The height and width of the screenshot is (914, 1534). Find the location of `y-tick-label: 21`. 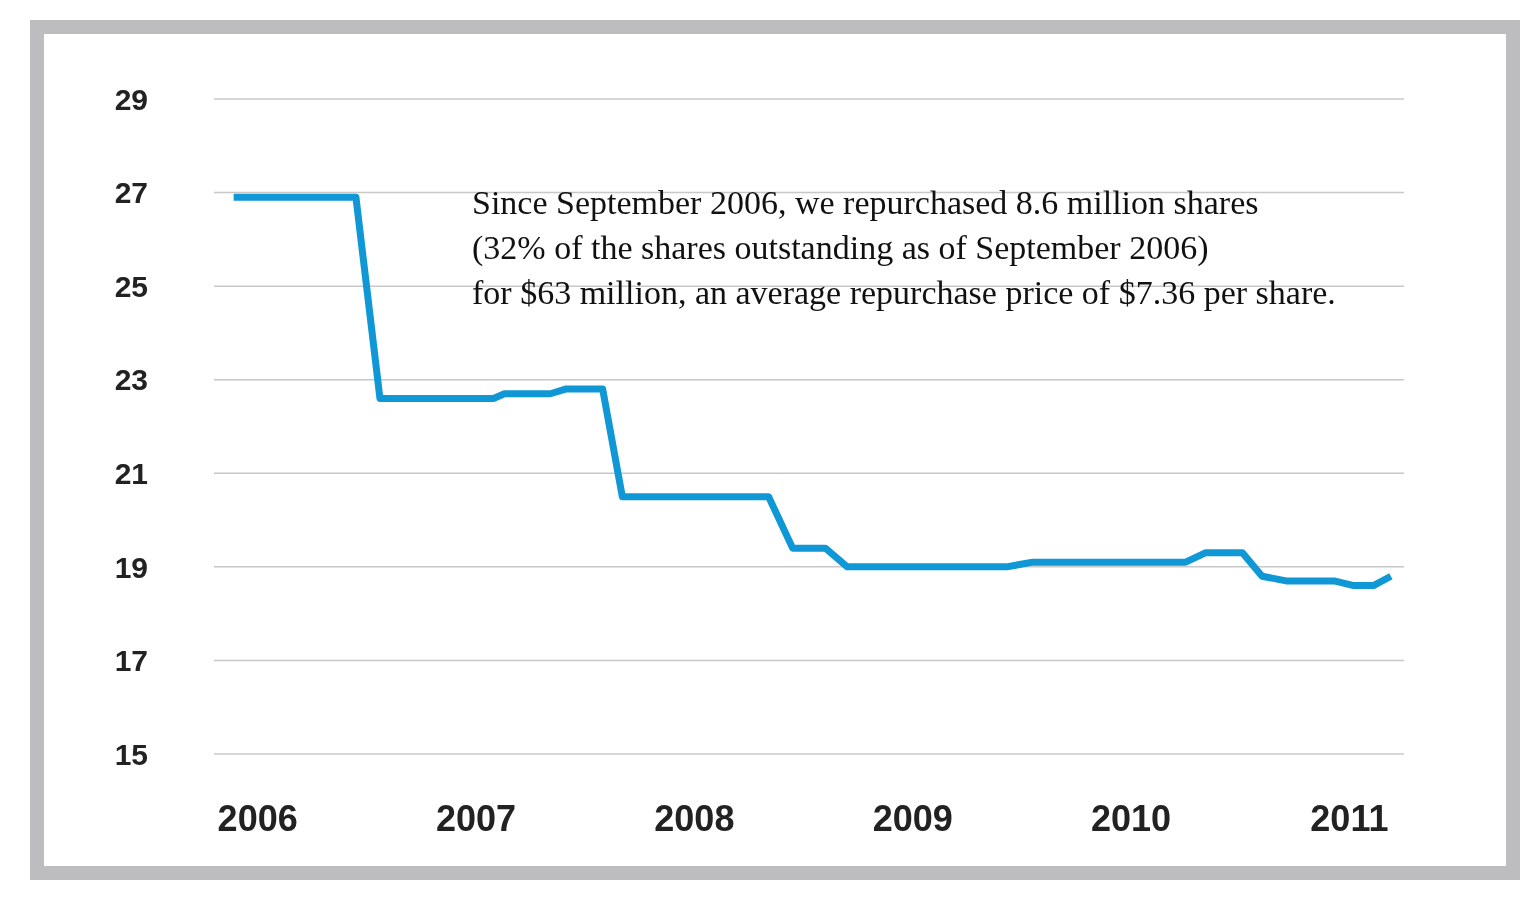

y-tick-label: 21 is located at coordinates (131, 473).